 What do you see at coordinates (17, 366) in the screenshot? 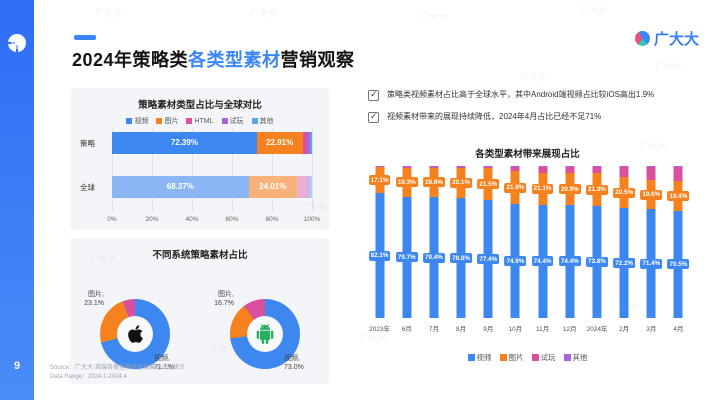
I see `page-number: 9` at bounding box center [17, 366].